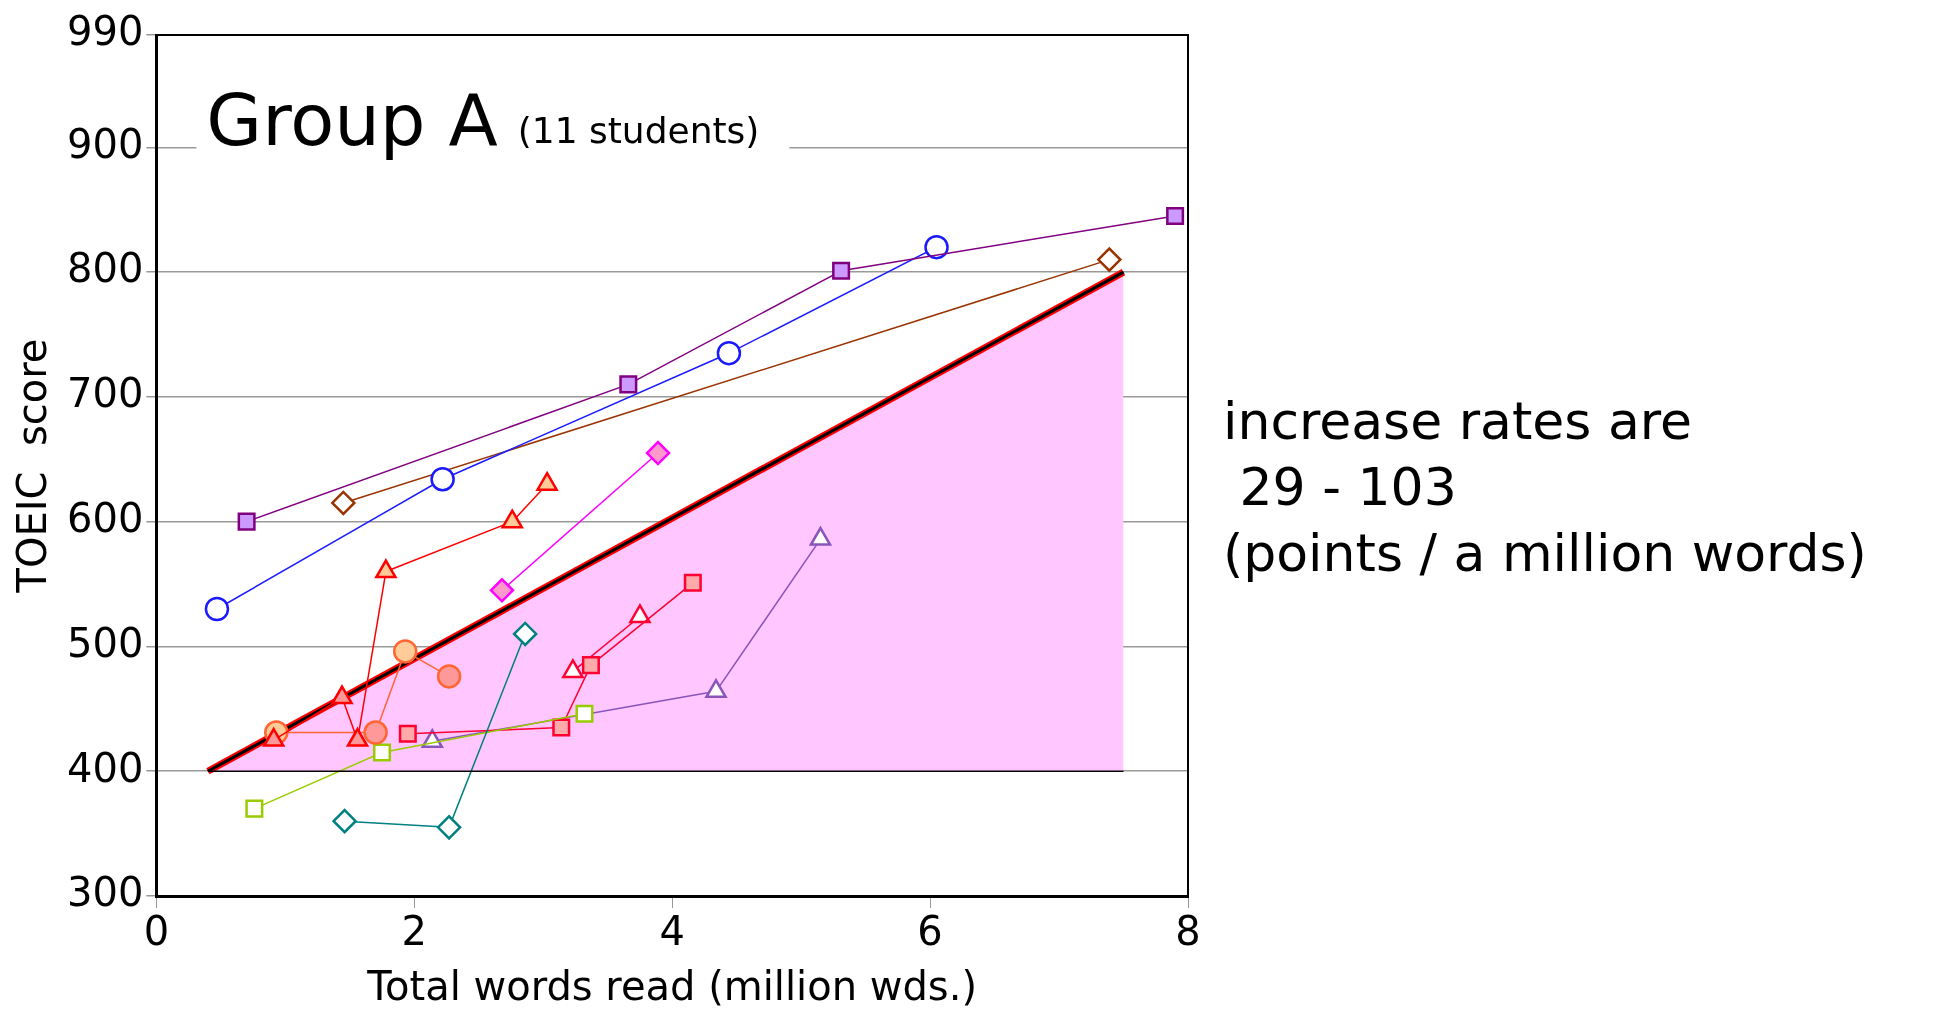 The height and width of the screenshot is (1032, 1942). I want to click on text: increase rates are 29 - 103 (points / a million words), so click(1545, 487).